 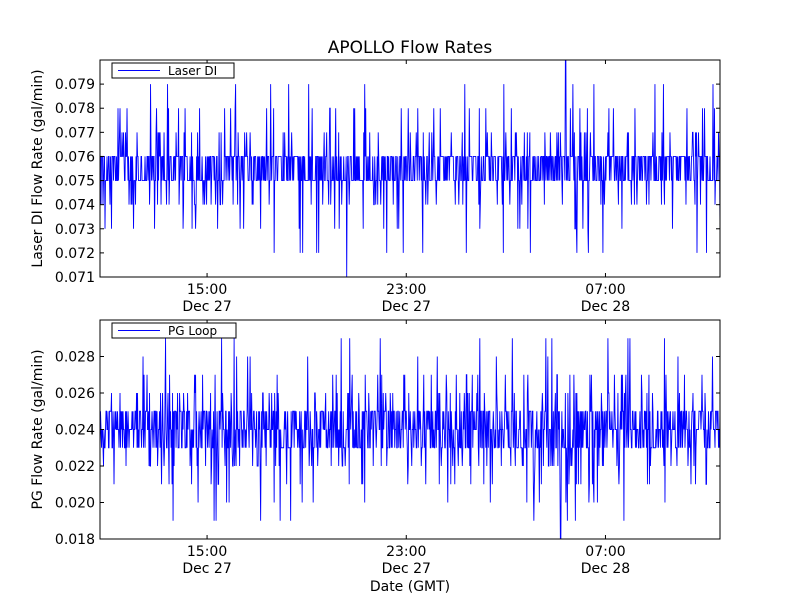 What do you see at coordinates (75, 504) in the screenshot?
I see `y-tick-label: 0.020` at bounding box center [75, 504].